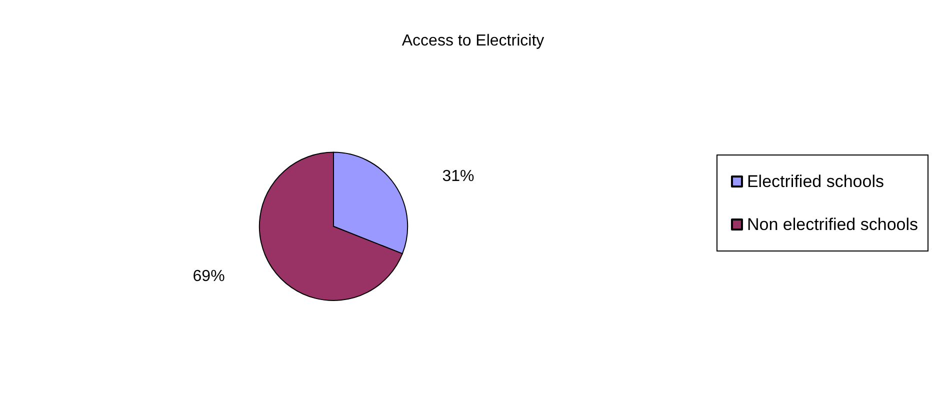 This screenshot has width=949, height=410. Describe the element at coordinates (473, 41) in the screenshot. I see `chart-title: Access to Electricity` at that location.